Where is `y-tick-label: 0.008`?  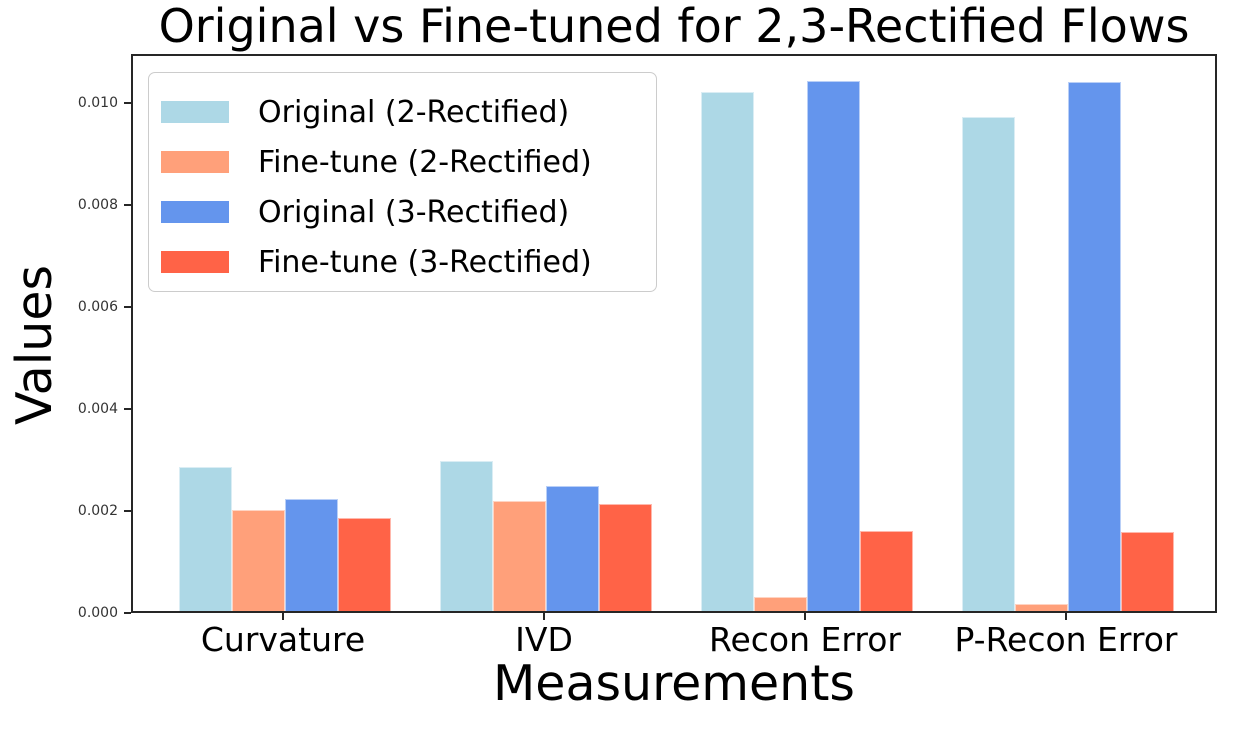
y-tick-label: 0.008 is located at coordinates (97, 205).